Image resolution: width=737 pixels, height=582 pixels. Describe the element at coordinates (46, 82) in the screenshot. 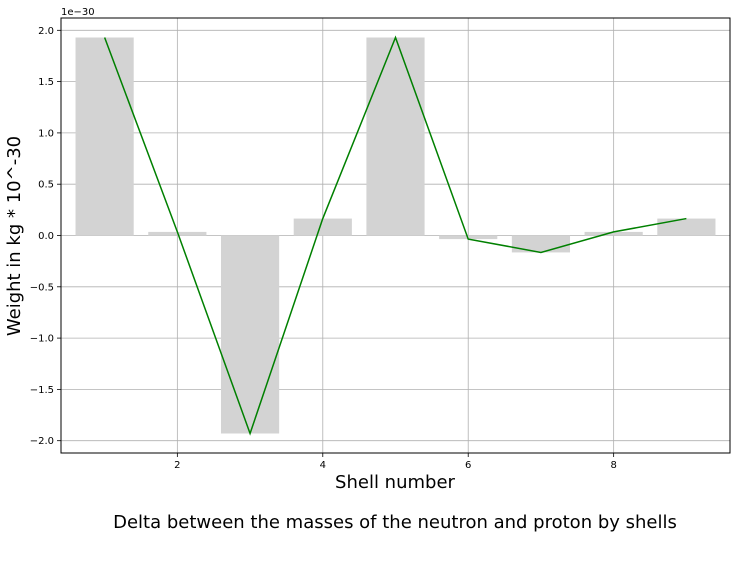

I see `y-tick-label: 1.5` at that location.